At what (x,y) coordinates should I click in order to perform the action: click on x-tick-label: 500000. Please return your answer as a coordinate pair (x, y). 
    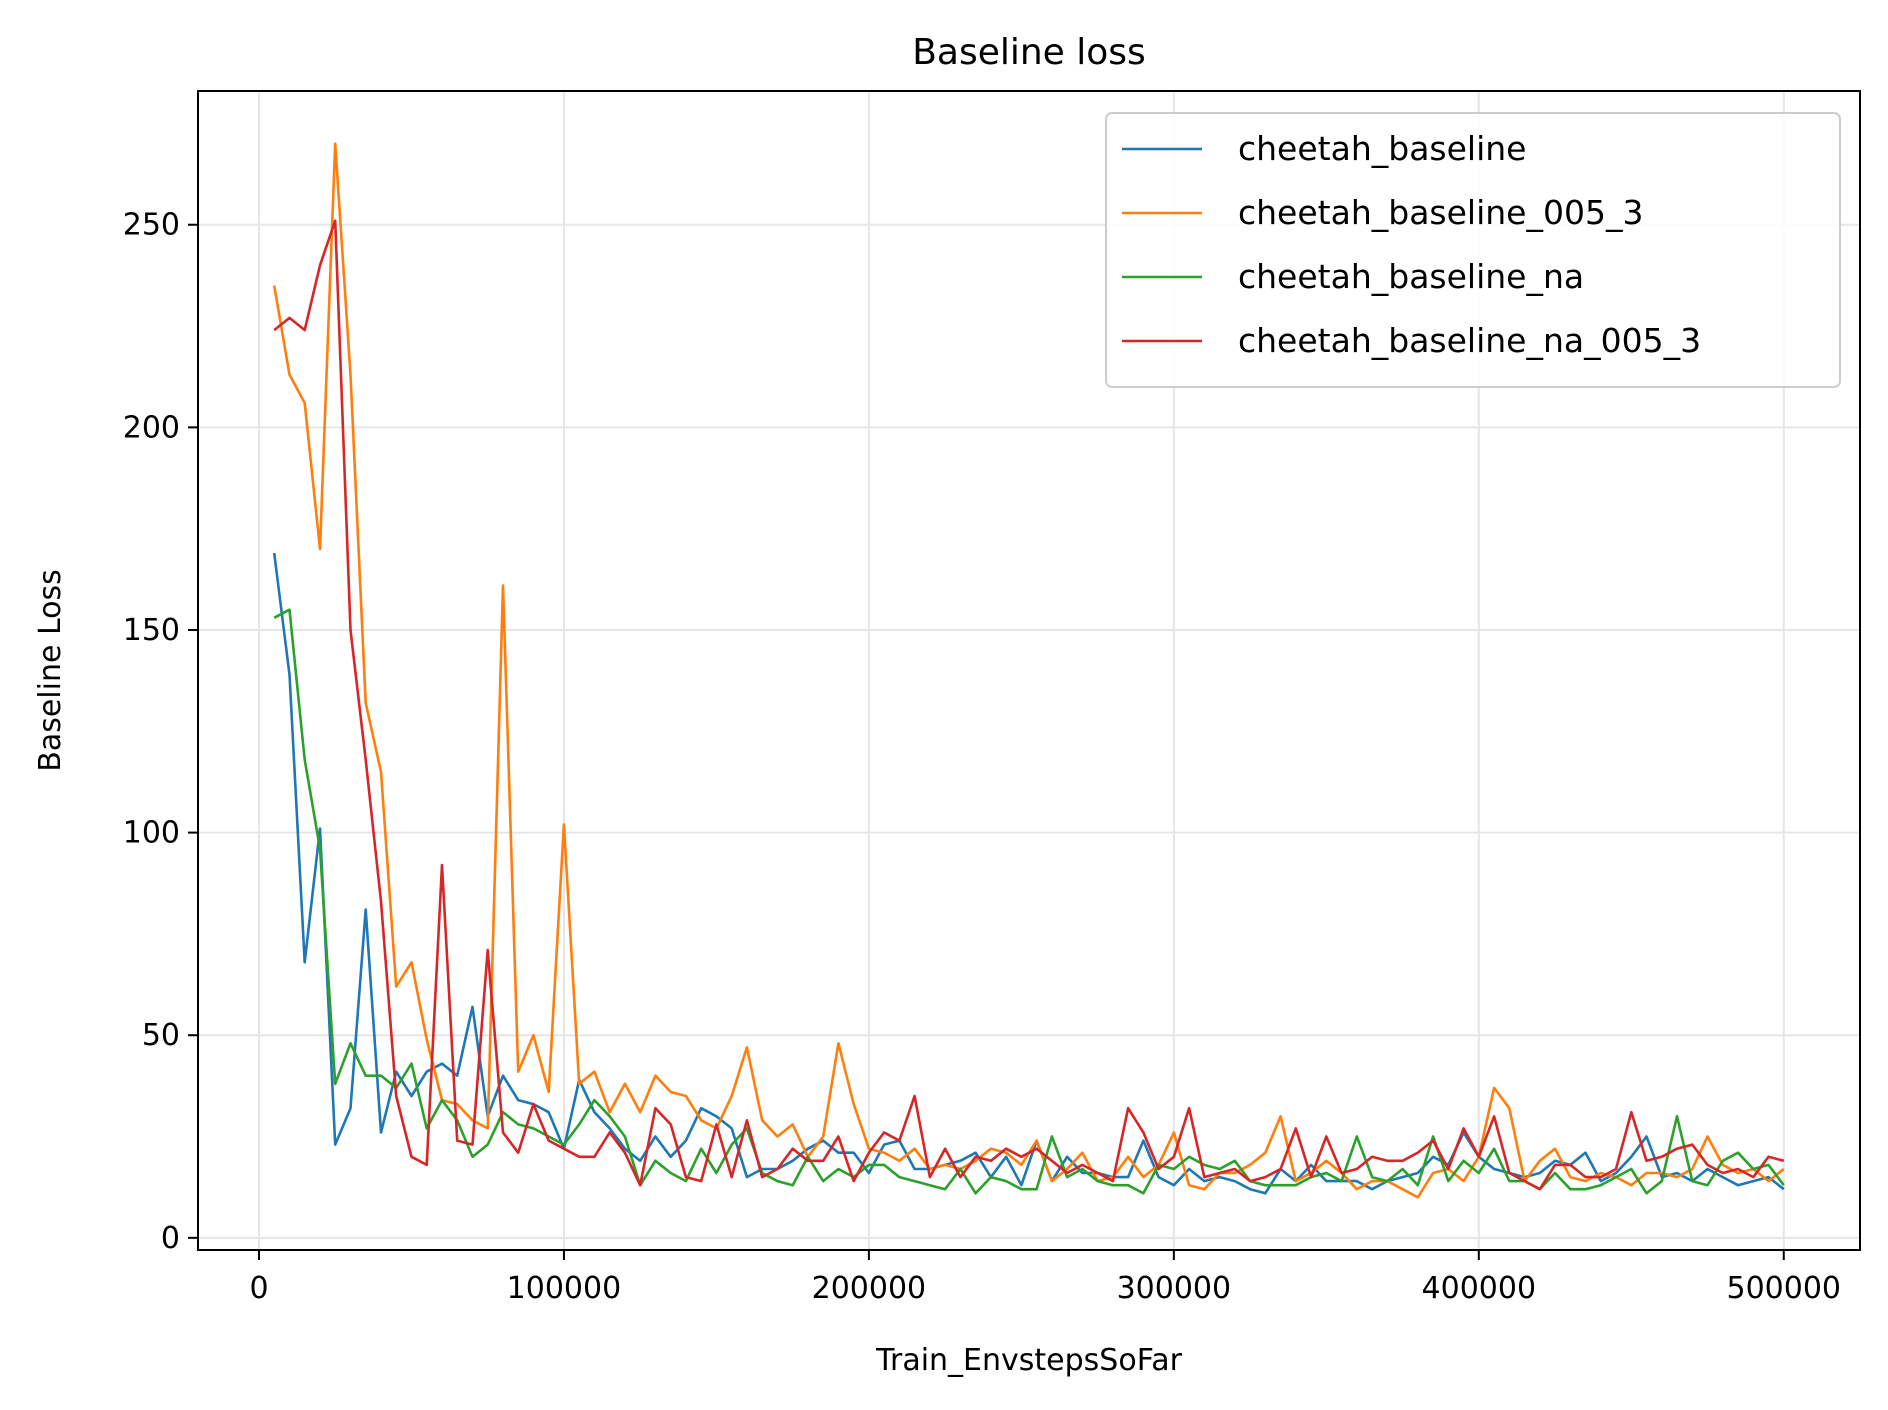
    Looking at the image, I should click on (1783, 1288).